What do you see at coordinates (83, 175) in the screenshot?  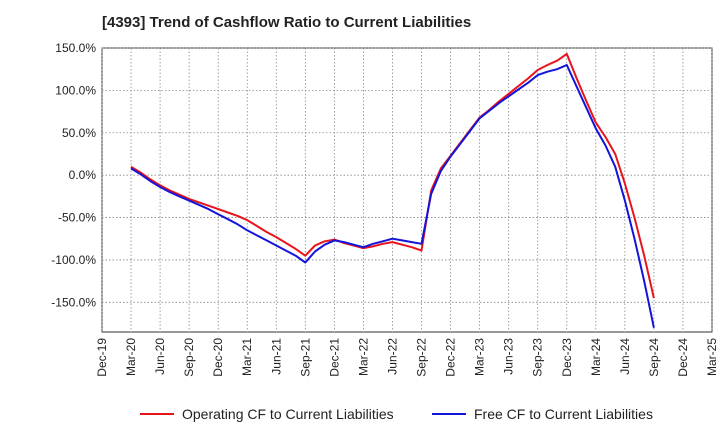 I see `y-tick-label: 0.0%` at bounding box center [83, 175].